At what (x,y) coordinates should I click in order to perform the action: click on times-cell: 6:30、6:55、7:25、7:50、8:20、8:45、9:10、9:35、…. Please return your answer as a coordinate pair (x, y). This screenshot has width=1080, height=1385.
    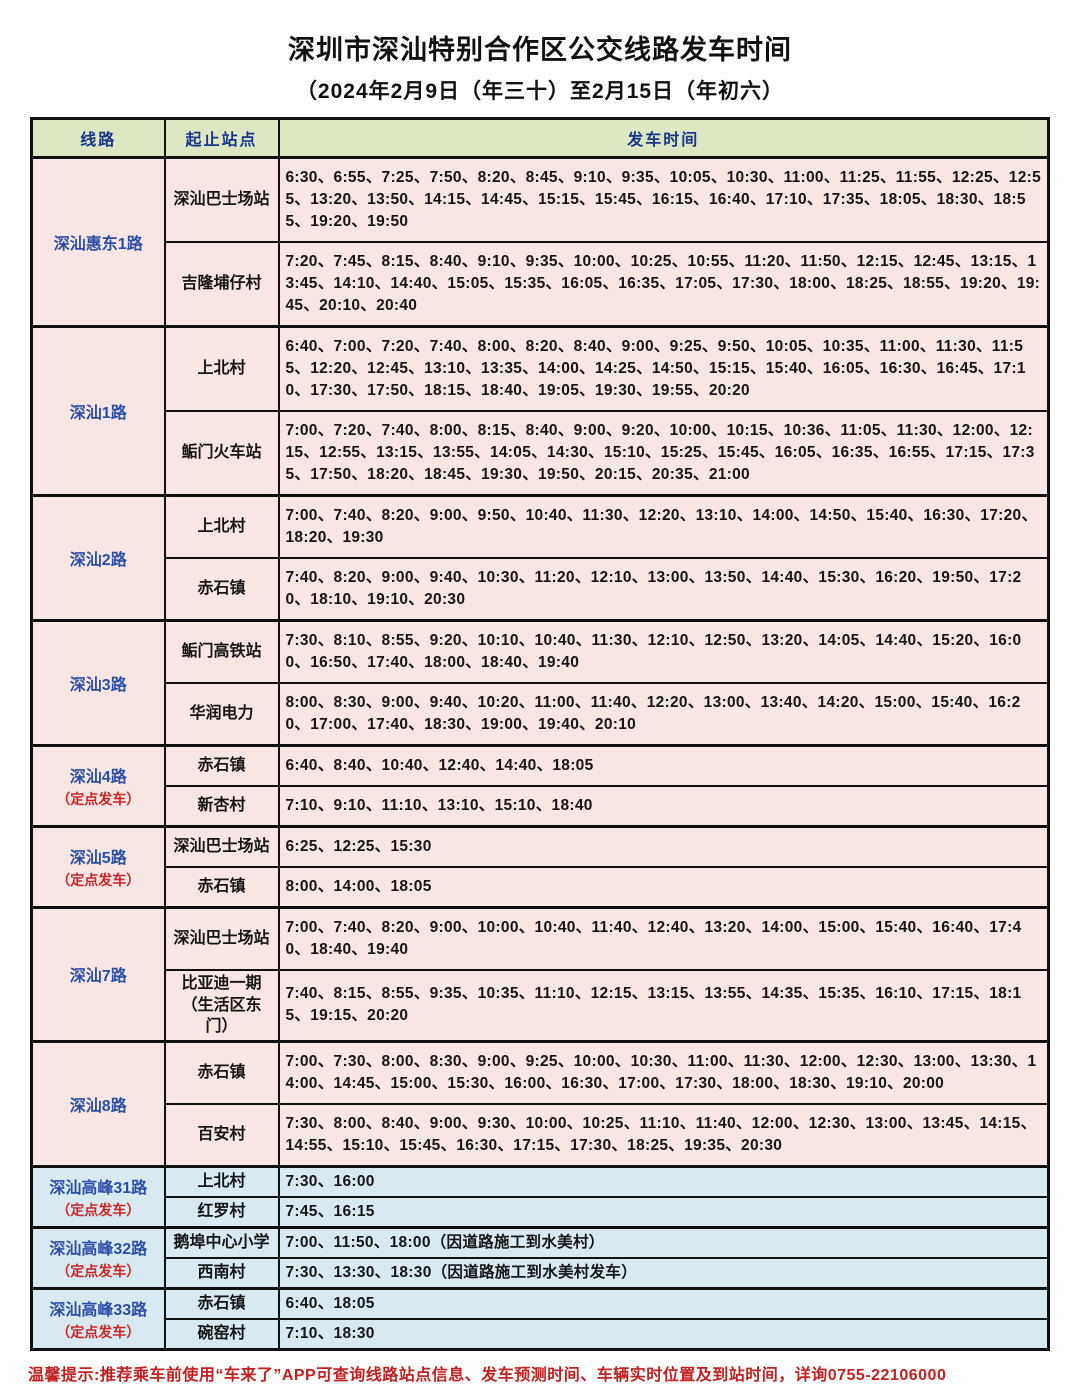
    Looking at the image, I should click on (663, 199).